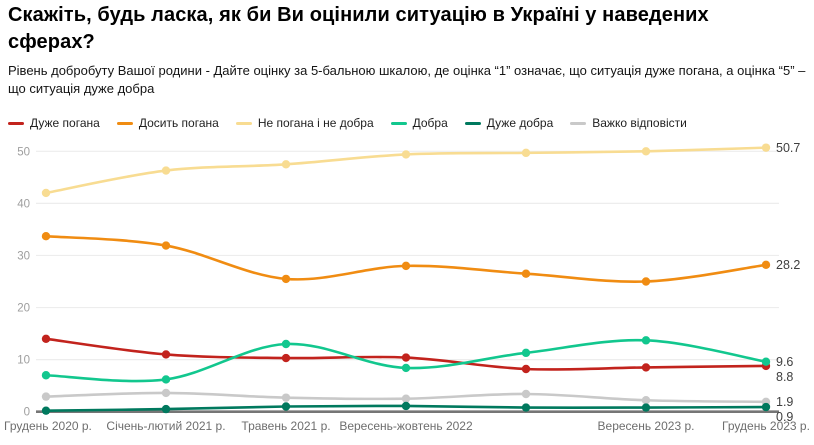  Describe the element at coordinates (766, 426) in the screenshot. I see `x-axis-label: Грудень 2023 р.` at that location.